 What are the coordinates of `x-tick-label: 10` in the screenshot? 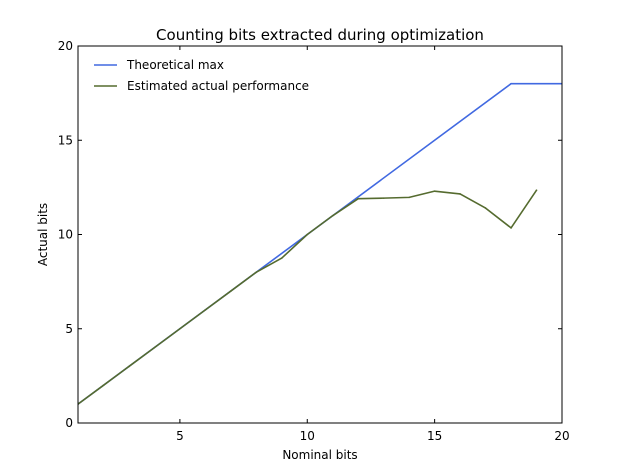 It's located at (307, 436).